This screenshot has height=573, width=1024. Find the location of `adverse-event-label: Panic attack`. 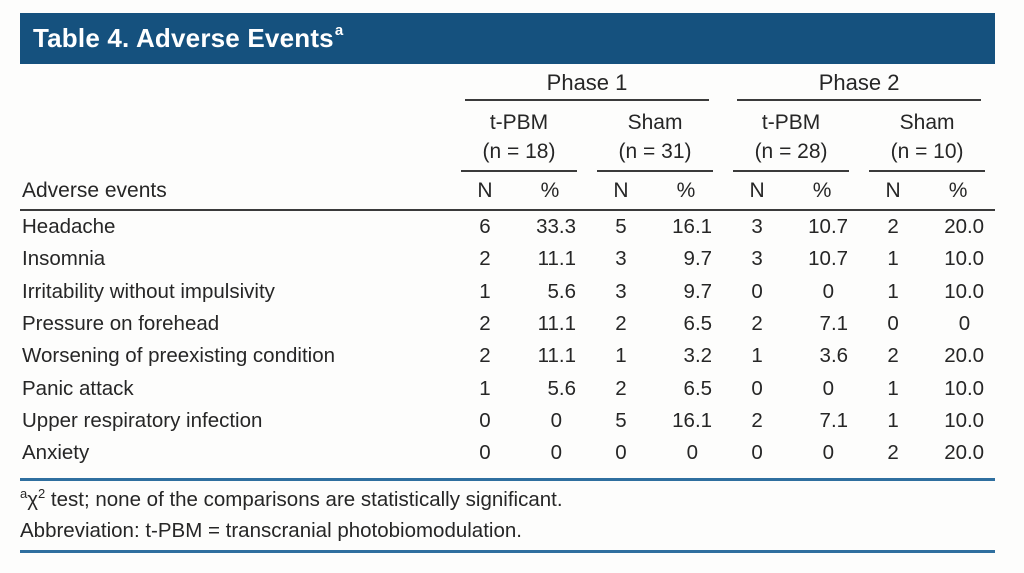

adverse-event-label: Panic attack is located at coordinates (78, 388).